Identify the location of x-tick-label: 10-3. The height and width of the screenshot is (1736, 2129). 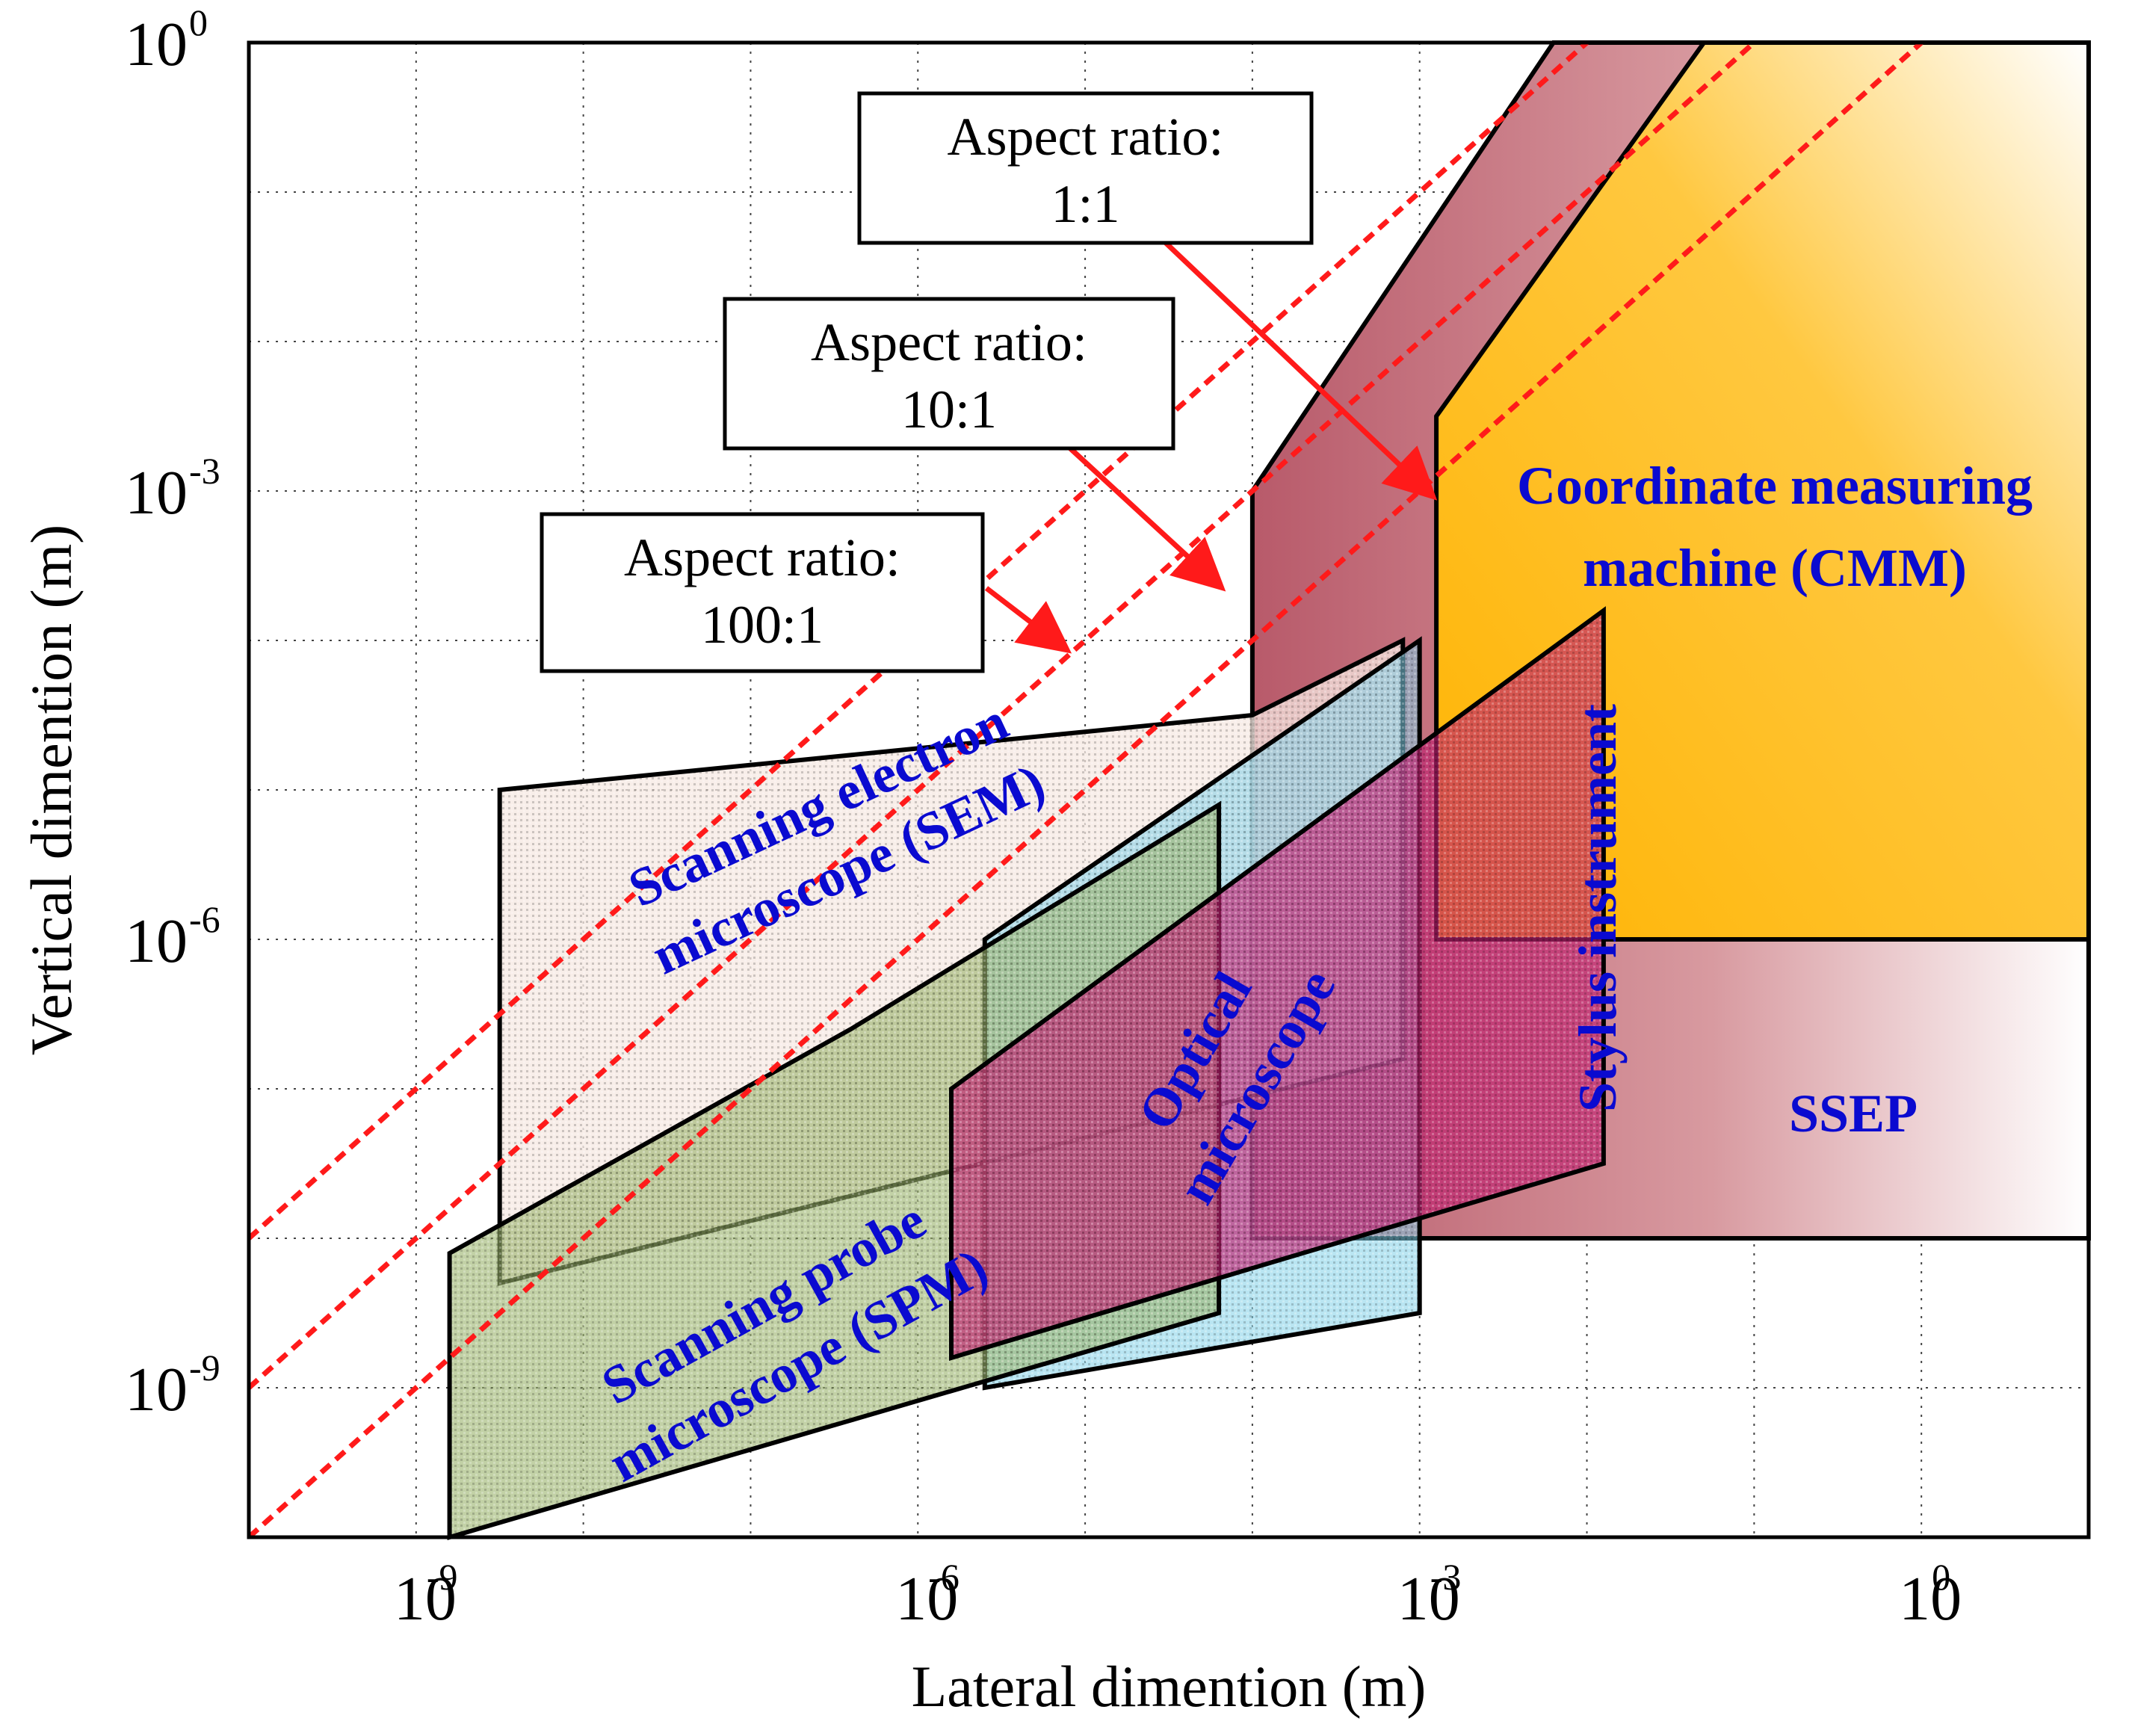
(1429, 1595).